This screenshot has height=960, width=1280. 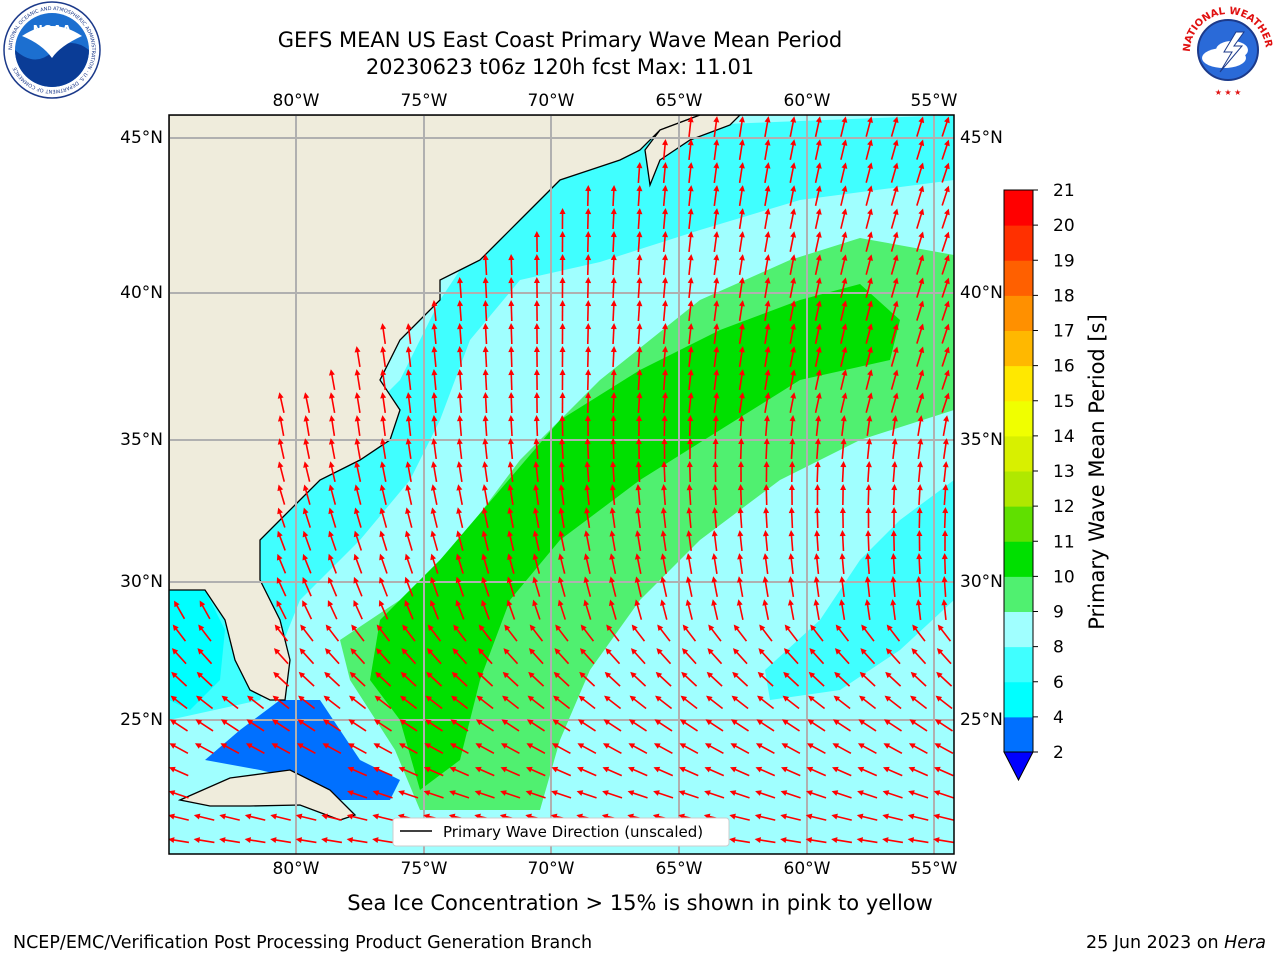 What do you see at coordinates (296, 869) in the screenshot?
I see `lon-label-80w-bottom: 80°W` at bounding box center [296, 869].